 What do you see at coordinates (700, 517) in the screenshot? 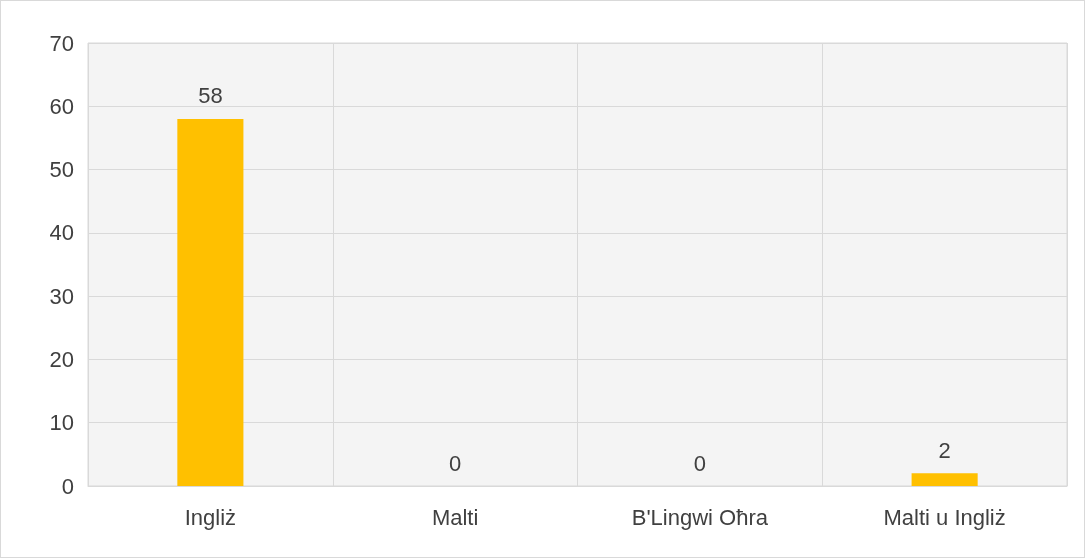
I see `x-tick-label: B'Lingwi Oħra` at bounding box center [700, 517].